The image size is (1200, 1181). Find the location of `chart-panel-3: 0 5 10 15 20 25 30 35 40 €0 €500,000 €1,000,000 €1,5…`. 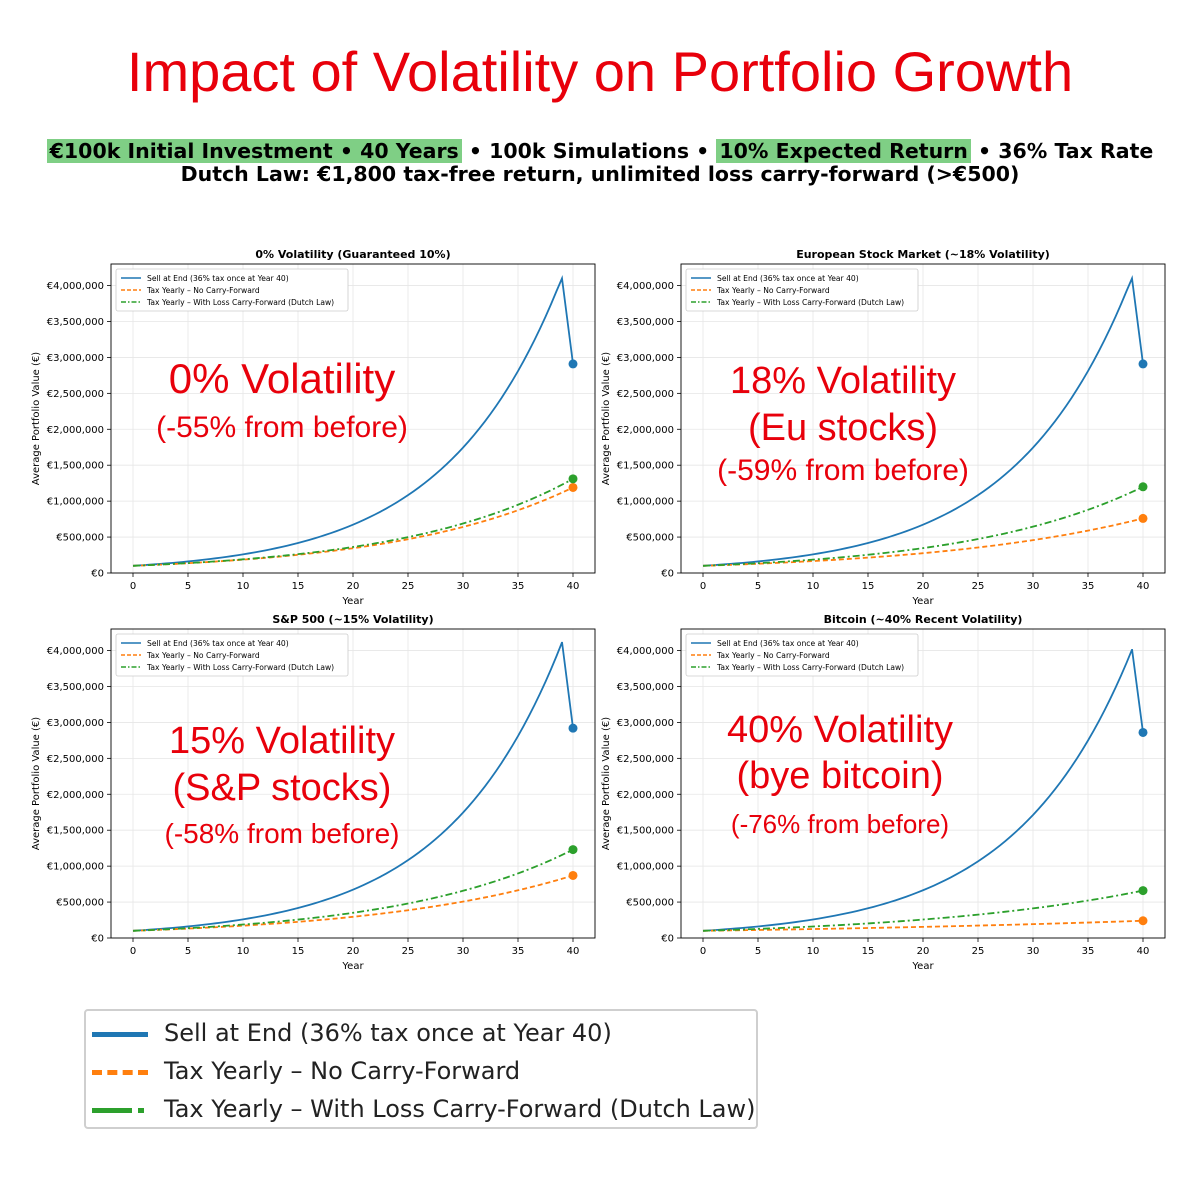

chart-panel-3: 0 5 10 15 20 25 30 35 40 €0 €500,000 €1,000,000 €1,5… is located at coordinates (313, 792).